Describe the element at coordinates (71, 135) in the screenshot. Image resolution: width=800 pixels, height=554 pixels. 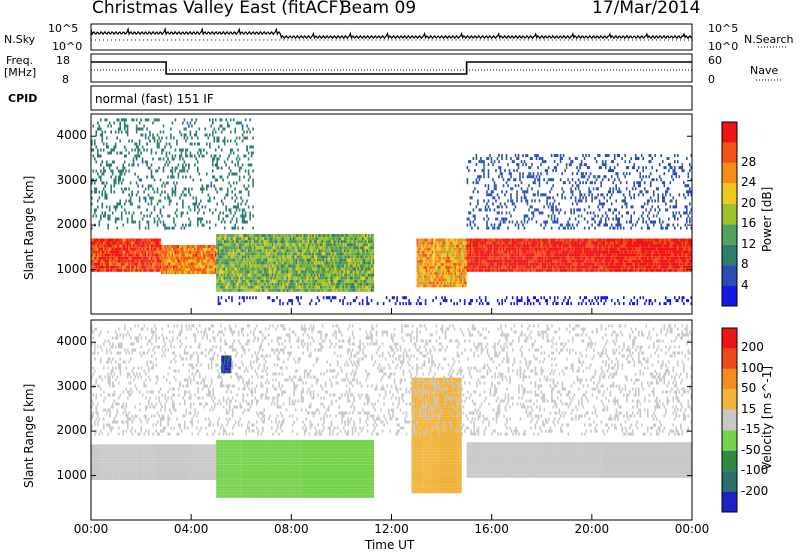
I see `power-ytick-label-3: 4000` at that location.